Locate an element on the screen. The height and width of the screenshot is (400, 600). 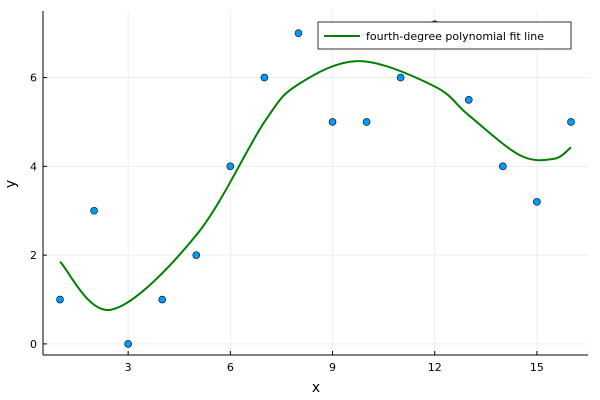
y-tick-label: 6 is located at coordinates (33, 78).